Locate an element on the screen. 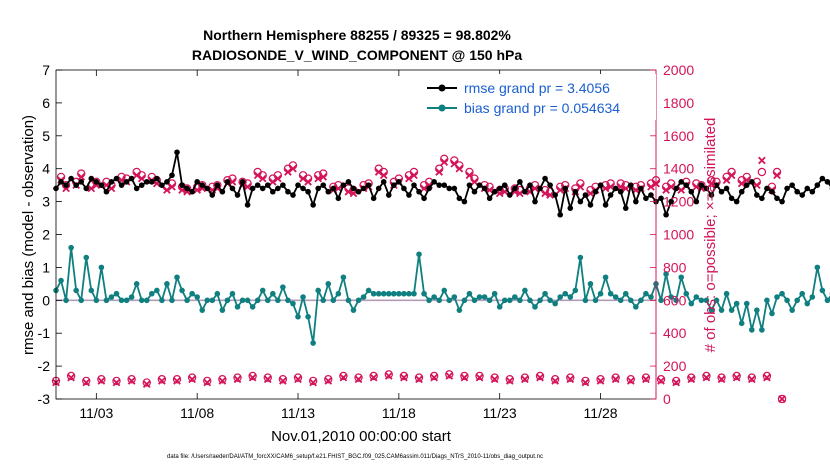 The image size is (830, 470). legend-box is located at coordinates (540, 97).